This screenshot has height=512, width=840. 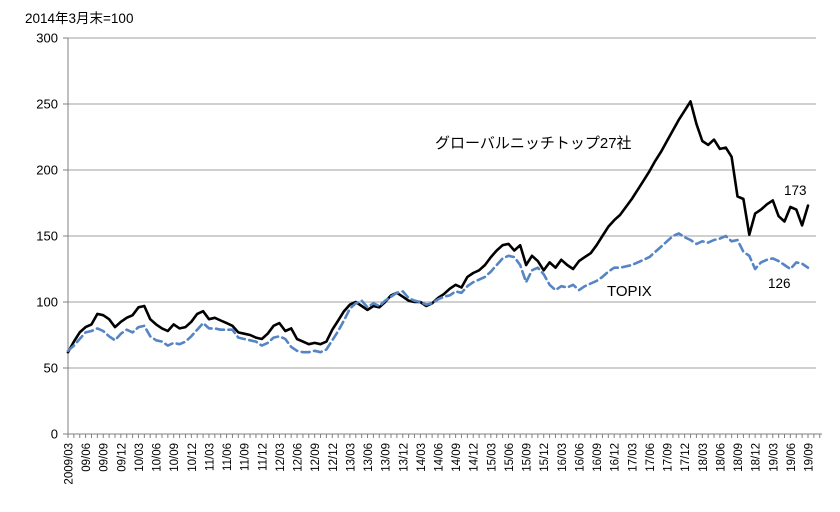 What do you see at coordinates (686, 457) in the screenshot?
I see `x-tick-label: 17/12` at bounding box center [686, 457].